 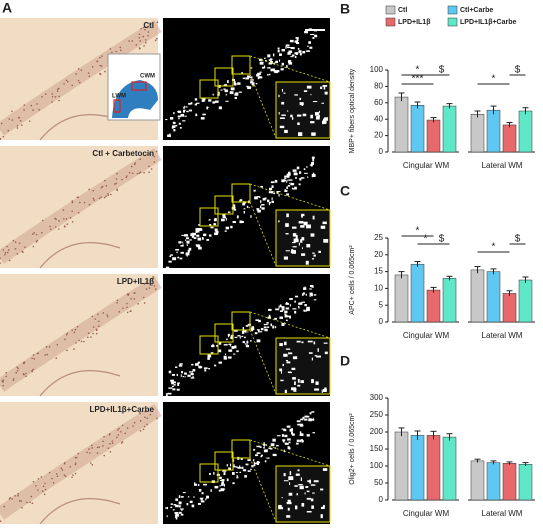 What do you see at coordinates (494, 247) in the screenshot?
I see `significance-label: *` at bounding box center [494, 247].